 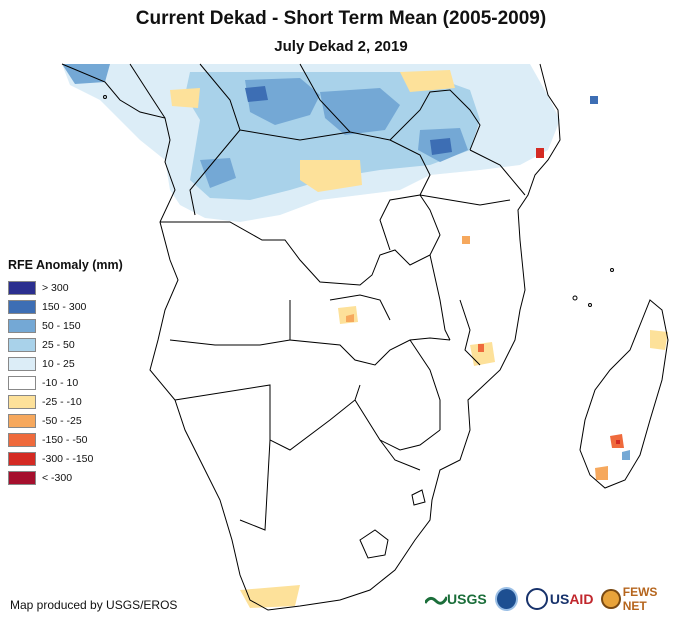 I want to click on legend-label: 25 - 50, so click(x=58, y=344).